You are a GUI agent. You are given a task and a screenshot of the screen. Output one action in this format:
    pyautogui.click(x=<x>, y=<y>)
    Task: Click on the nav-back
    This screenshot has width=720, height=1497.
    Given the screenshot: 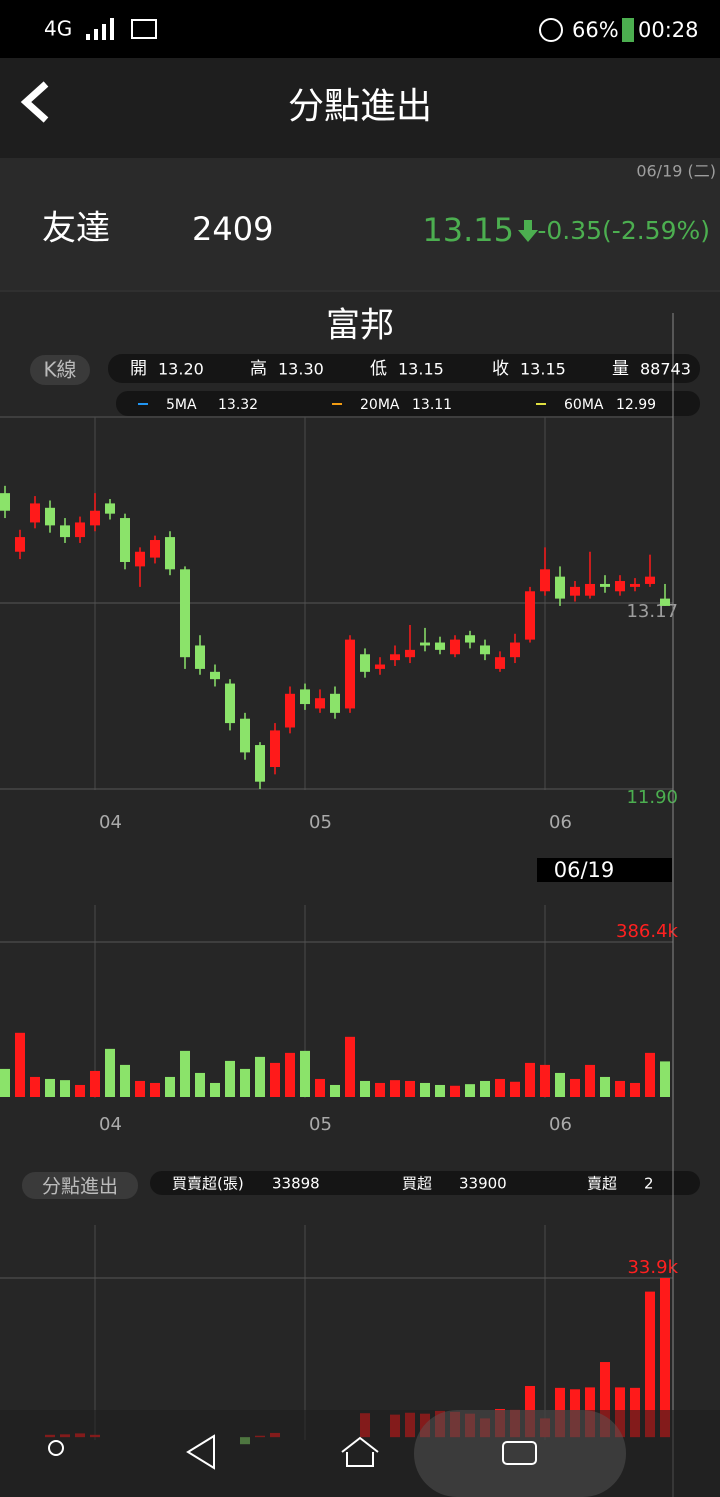 What is the action you would take?
    pyautogui.click(x=200, y=1452)
    